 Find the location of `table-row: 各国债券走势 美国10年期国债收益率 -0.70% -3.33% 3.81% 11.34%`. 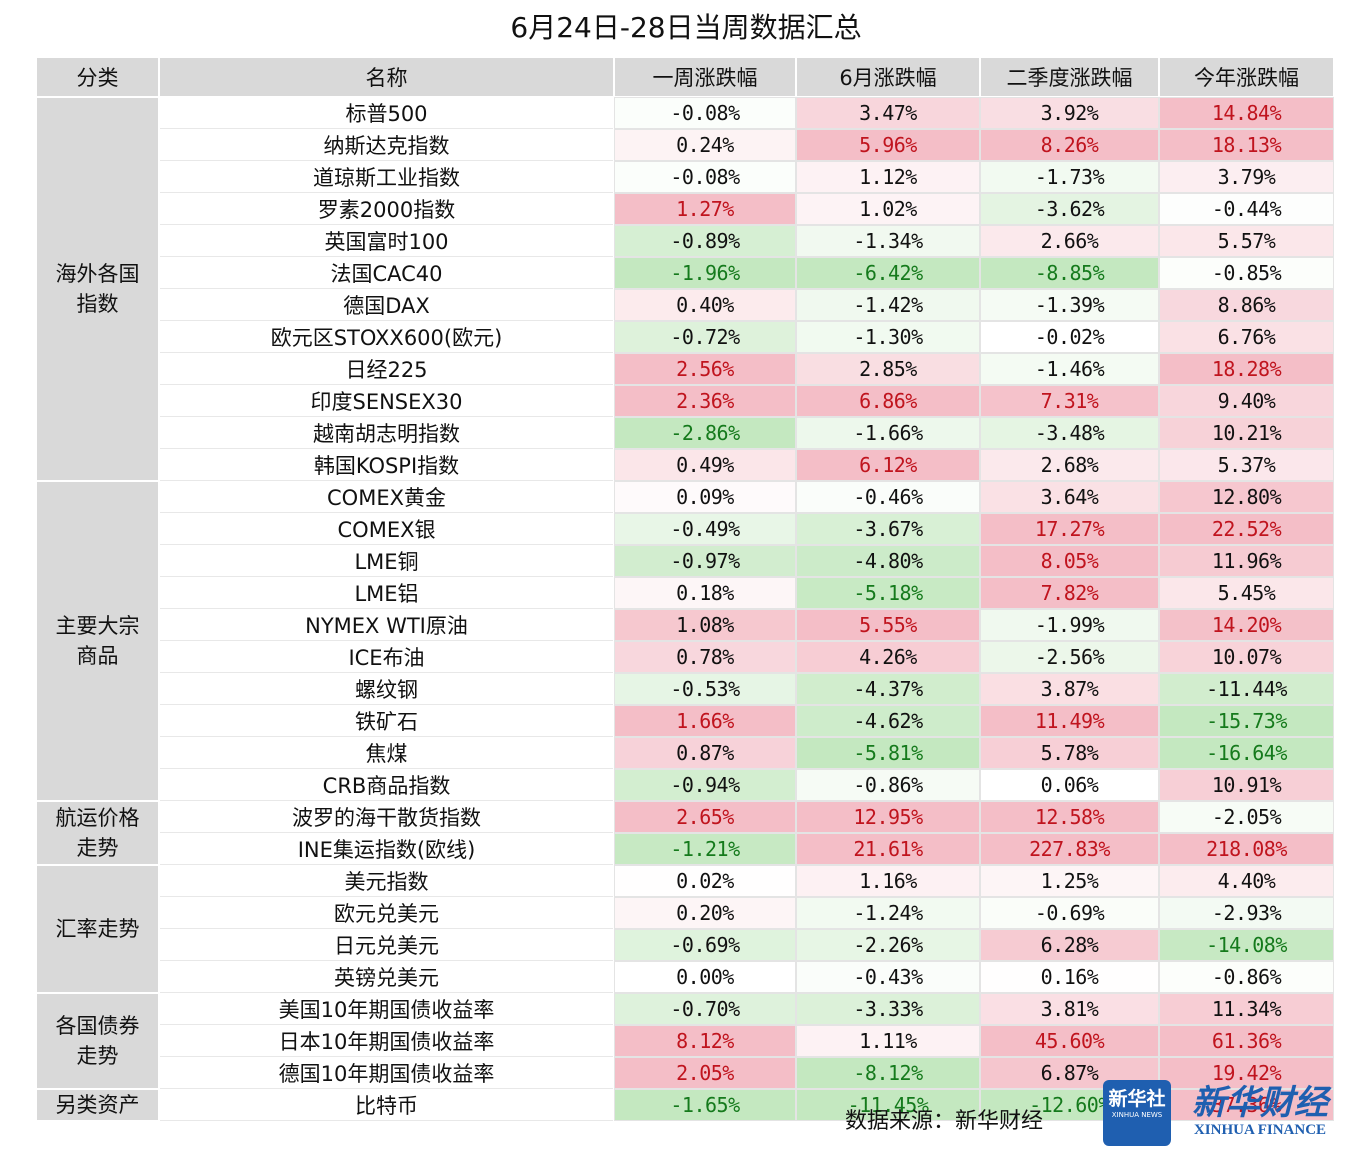

table-row: 各国债券走势 美国10年期国债收益率 -0.70% -3.33% 3.81% 11.34% is located at coordinates (685, 1041).